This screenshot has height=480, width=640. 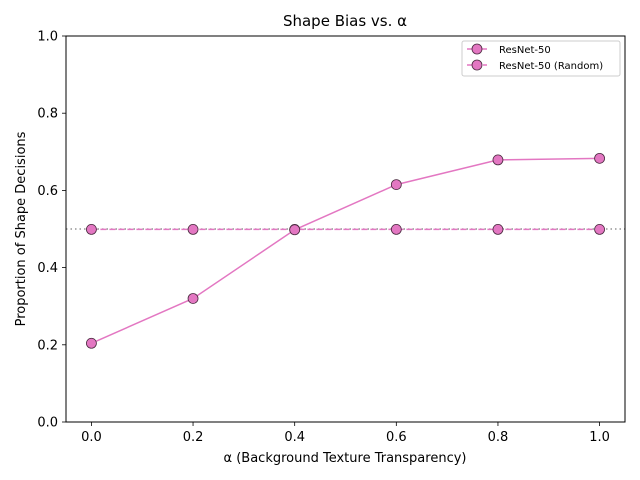 What do you see at coordinates (47, 114) in the screenshot?
I see `y-tick-label-4: 0.8` at bounding box center [47, 114].